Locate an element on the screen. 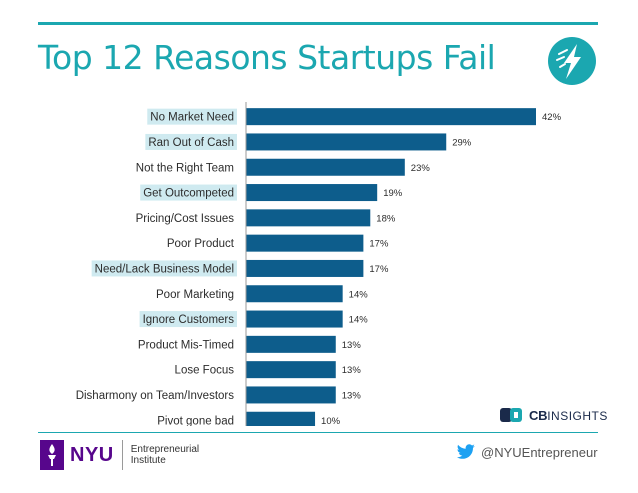 The image size is (638, 493). institute-name: Entrepreneurial Institute is located at coordinates (165, 455).